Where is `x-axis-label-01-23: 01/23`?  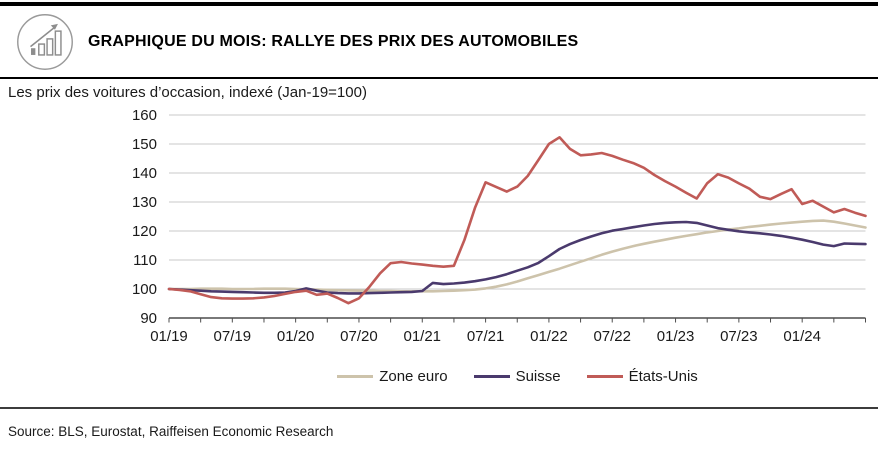
x-axis-label-01-23: 01/23 is located at coordinates (676, 336).